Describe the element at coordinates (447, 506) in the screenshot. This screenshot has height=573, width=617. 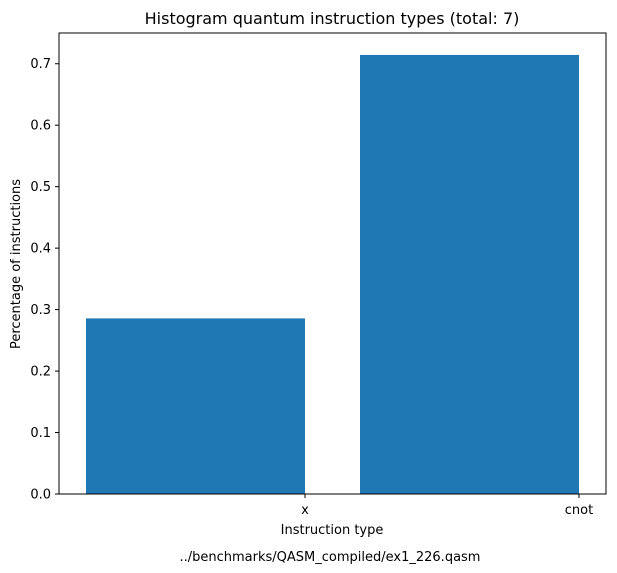
I see `x-axis-ticks: x cnot` at that location.